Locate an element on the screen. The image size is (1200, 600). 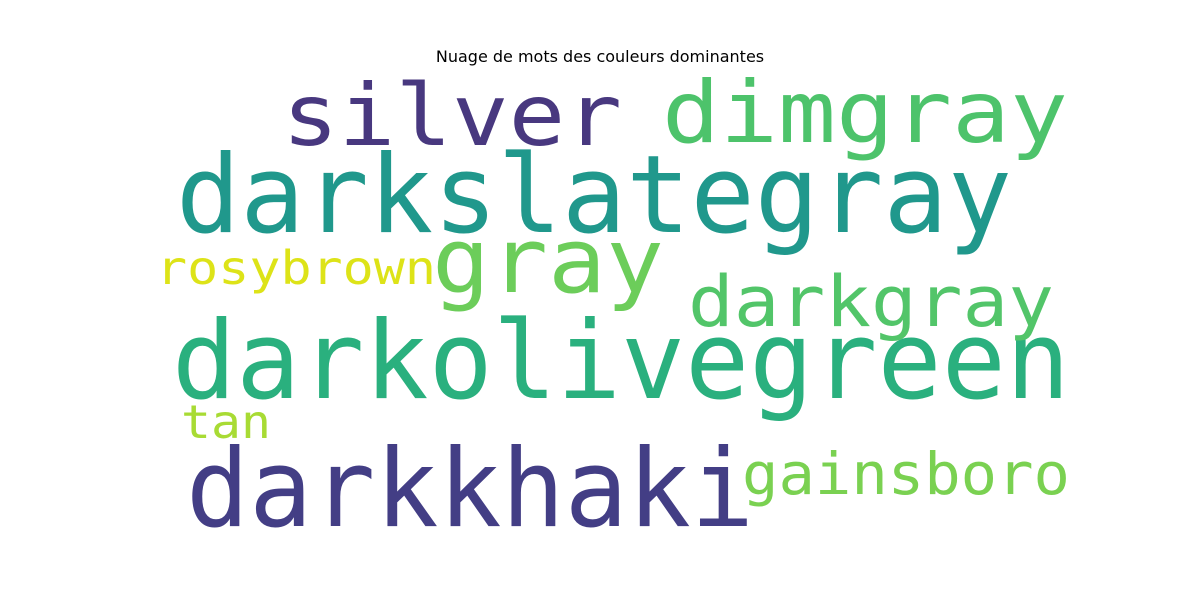
word-tan: tan is located at coordinates (226, 422).